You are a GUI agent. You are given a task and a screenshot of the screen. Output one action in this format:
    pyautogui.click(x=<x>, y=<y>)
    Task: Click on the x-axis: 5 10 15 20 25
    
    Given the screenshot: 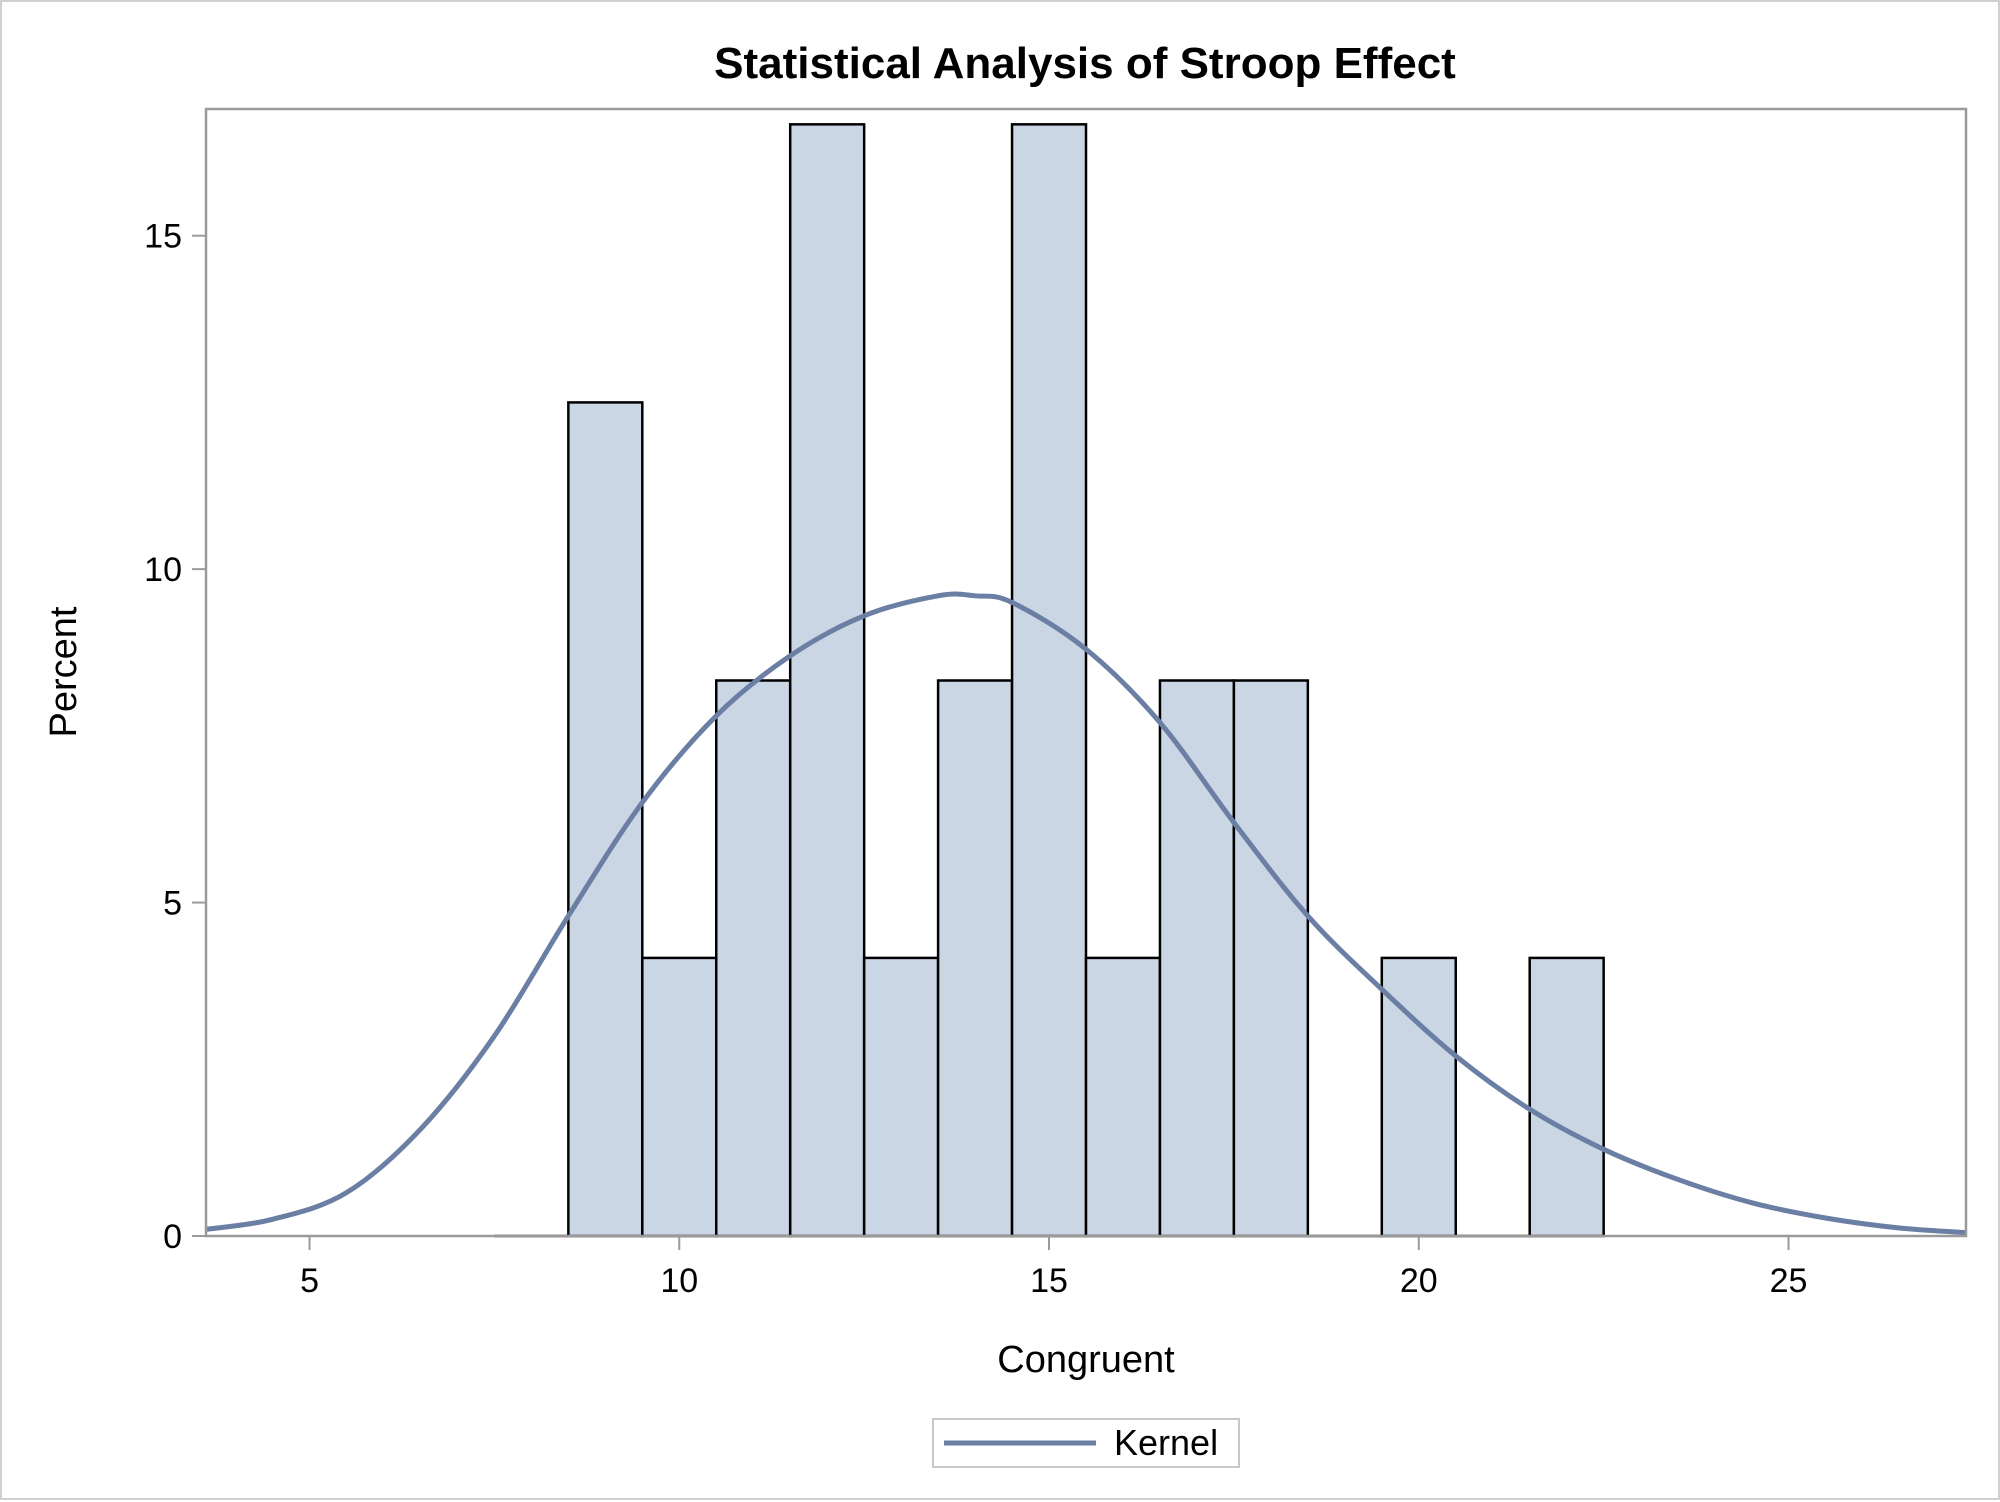 What is the action you would take?
    pyautogui.click(x=1053, y=1268)
    